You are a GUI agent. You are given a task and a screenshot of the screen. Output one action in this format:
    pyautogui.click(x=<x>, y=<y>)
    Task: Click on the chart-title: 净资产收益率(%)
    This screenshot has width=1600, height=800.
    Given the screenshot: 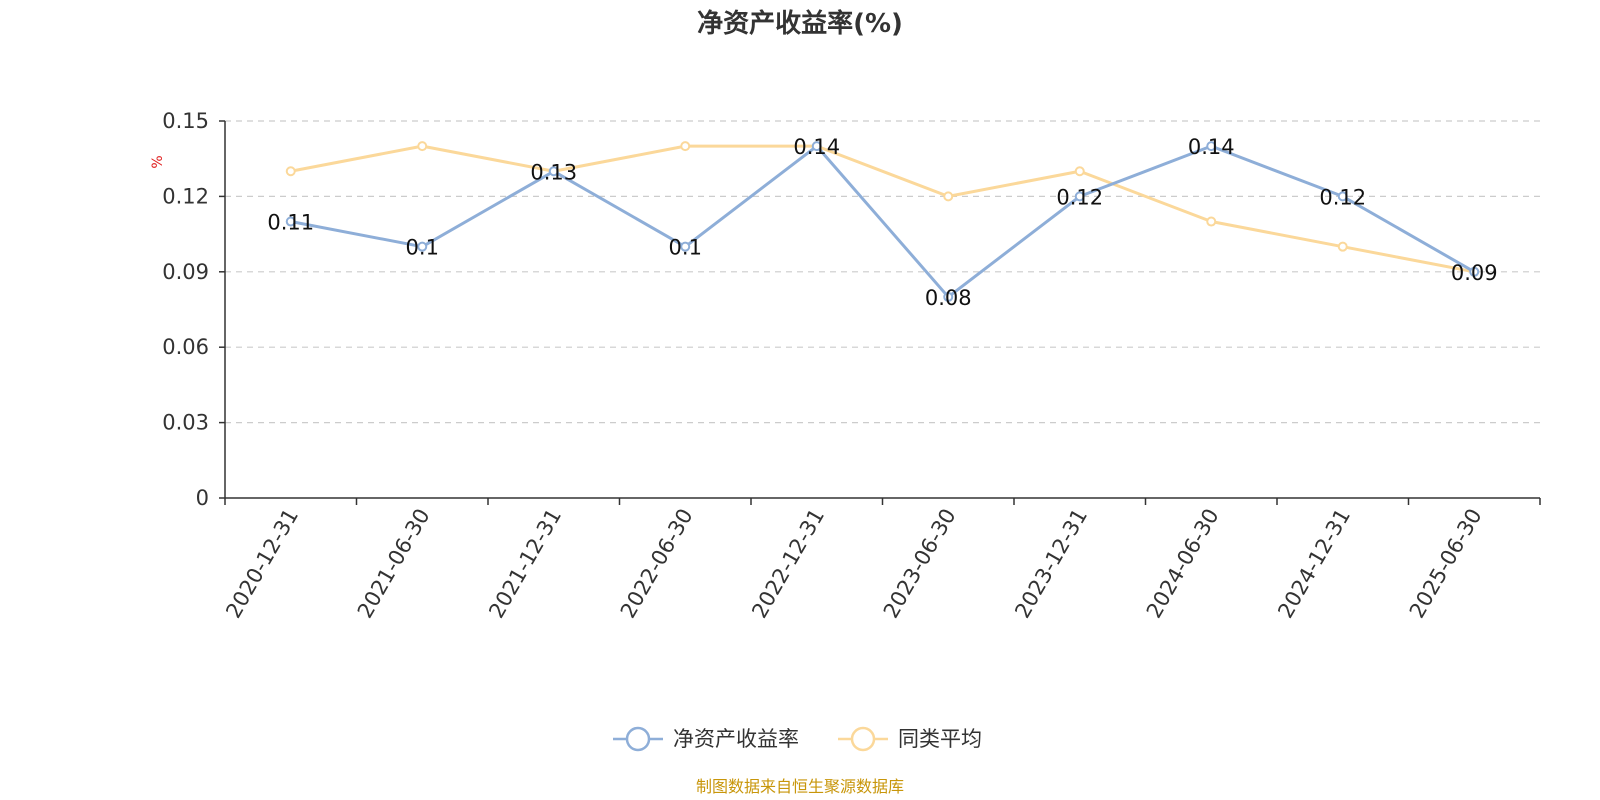 What is the action you would take?
    pyautogui.click(x=800, y=23)
    